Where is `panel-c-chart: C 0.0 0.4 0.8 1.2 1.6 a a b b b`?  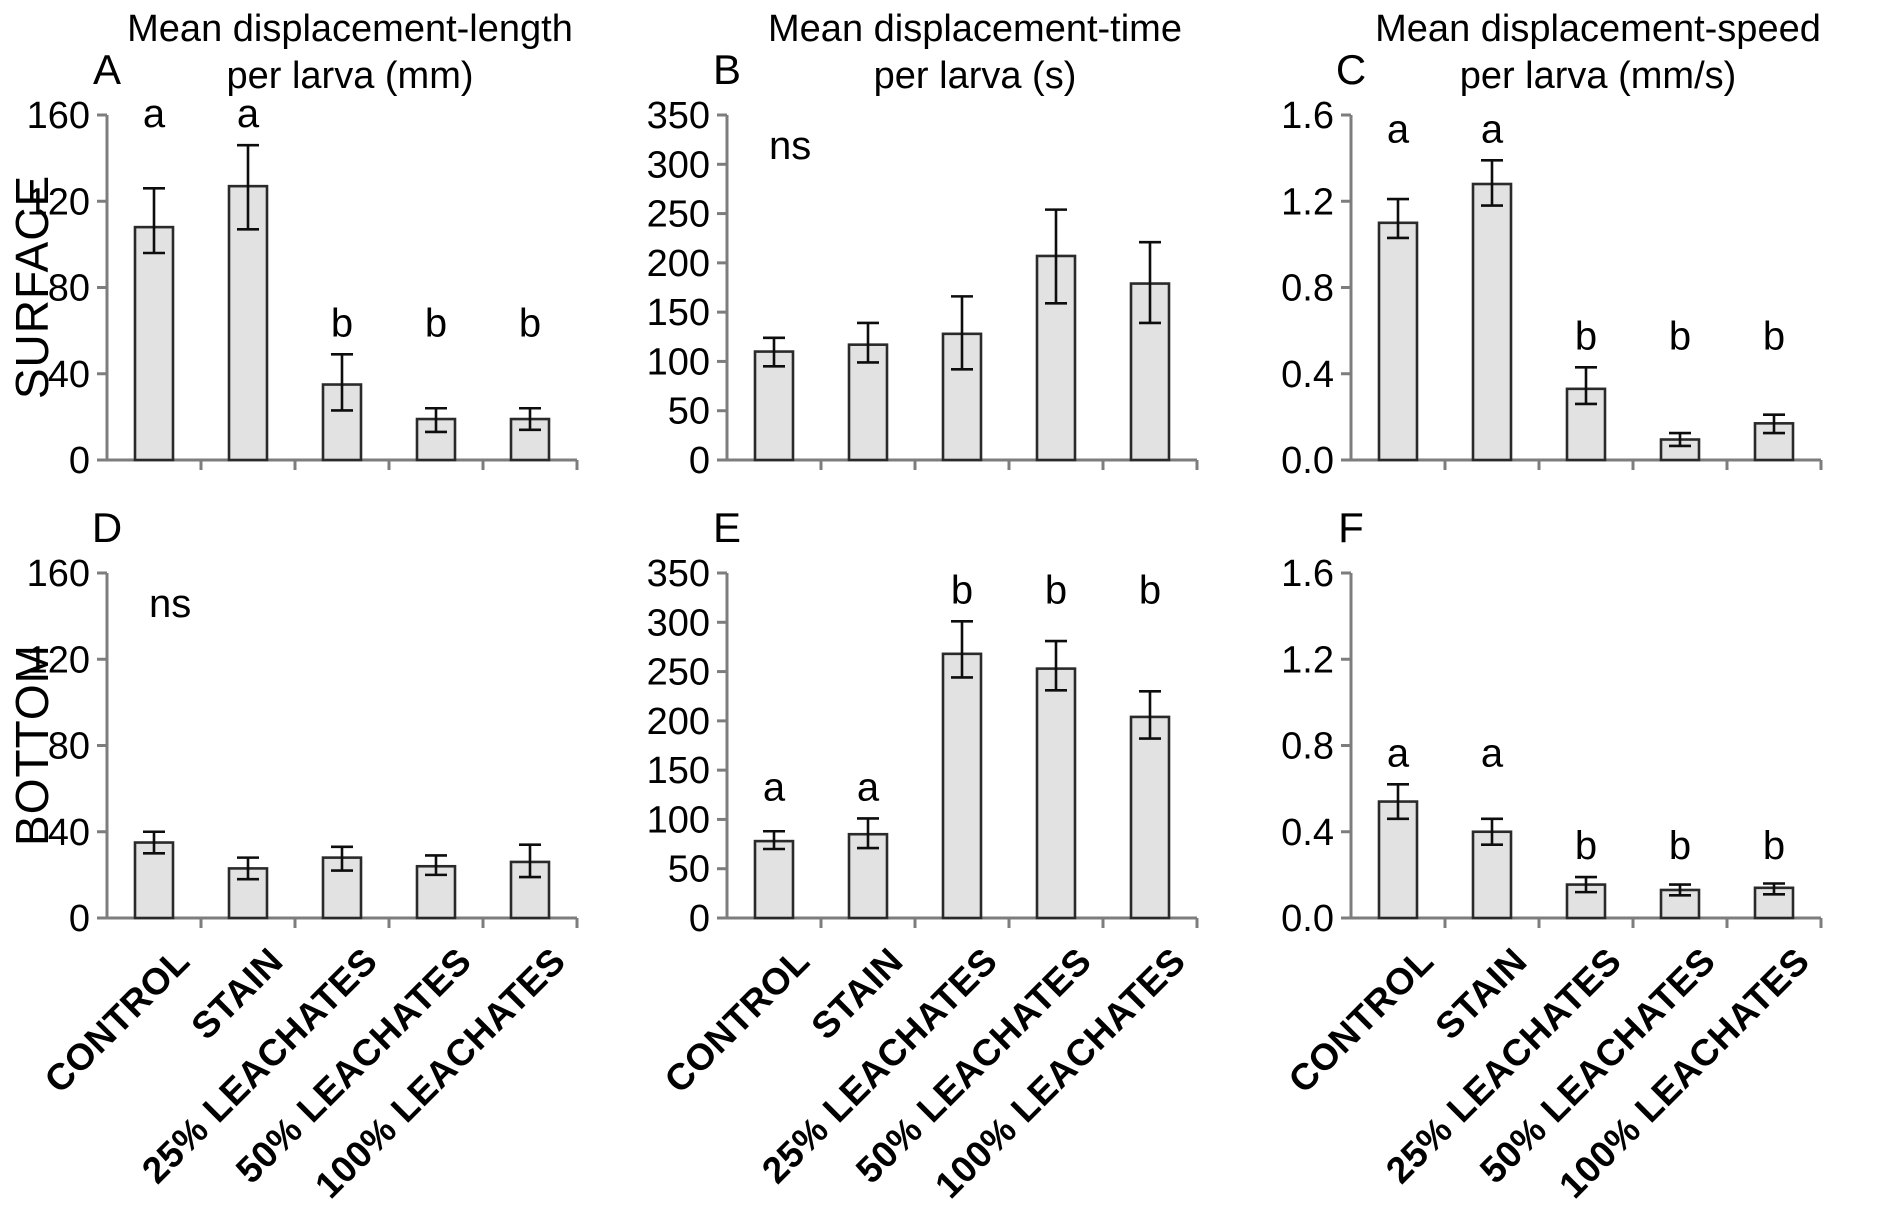
panel-c-chart: C 0.0 0.4 0.8 1.2 1.6 a a b b b is located at coordinates (1552, 264).